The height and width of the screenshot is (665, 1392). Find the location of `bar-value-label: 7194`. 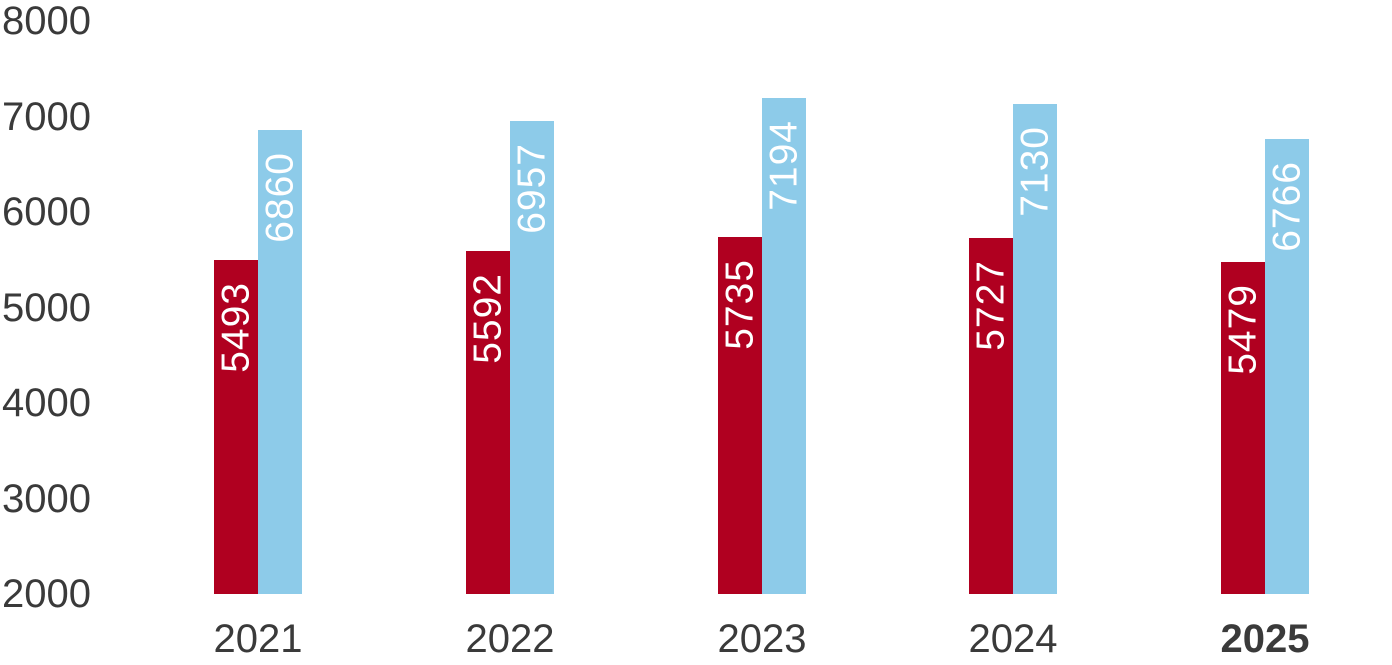

bar-value-label: 7194 is located at coordinates (784, 165).